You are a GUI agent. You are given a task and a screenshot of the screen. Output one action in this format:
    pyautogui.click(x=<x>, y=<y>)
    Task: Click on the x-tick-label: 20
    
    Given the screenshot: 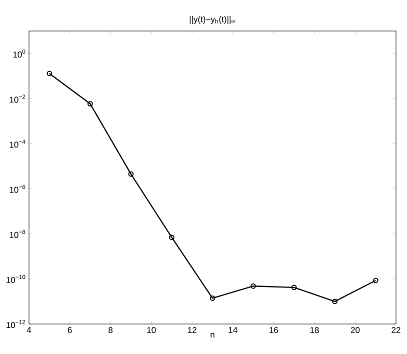 What is the action you would take?
    pyautogui.click(x=355, y=330)
    